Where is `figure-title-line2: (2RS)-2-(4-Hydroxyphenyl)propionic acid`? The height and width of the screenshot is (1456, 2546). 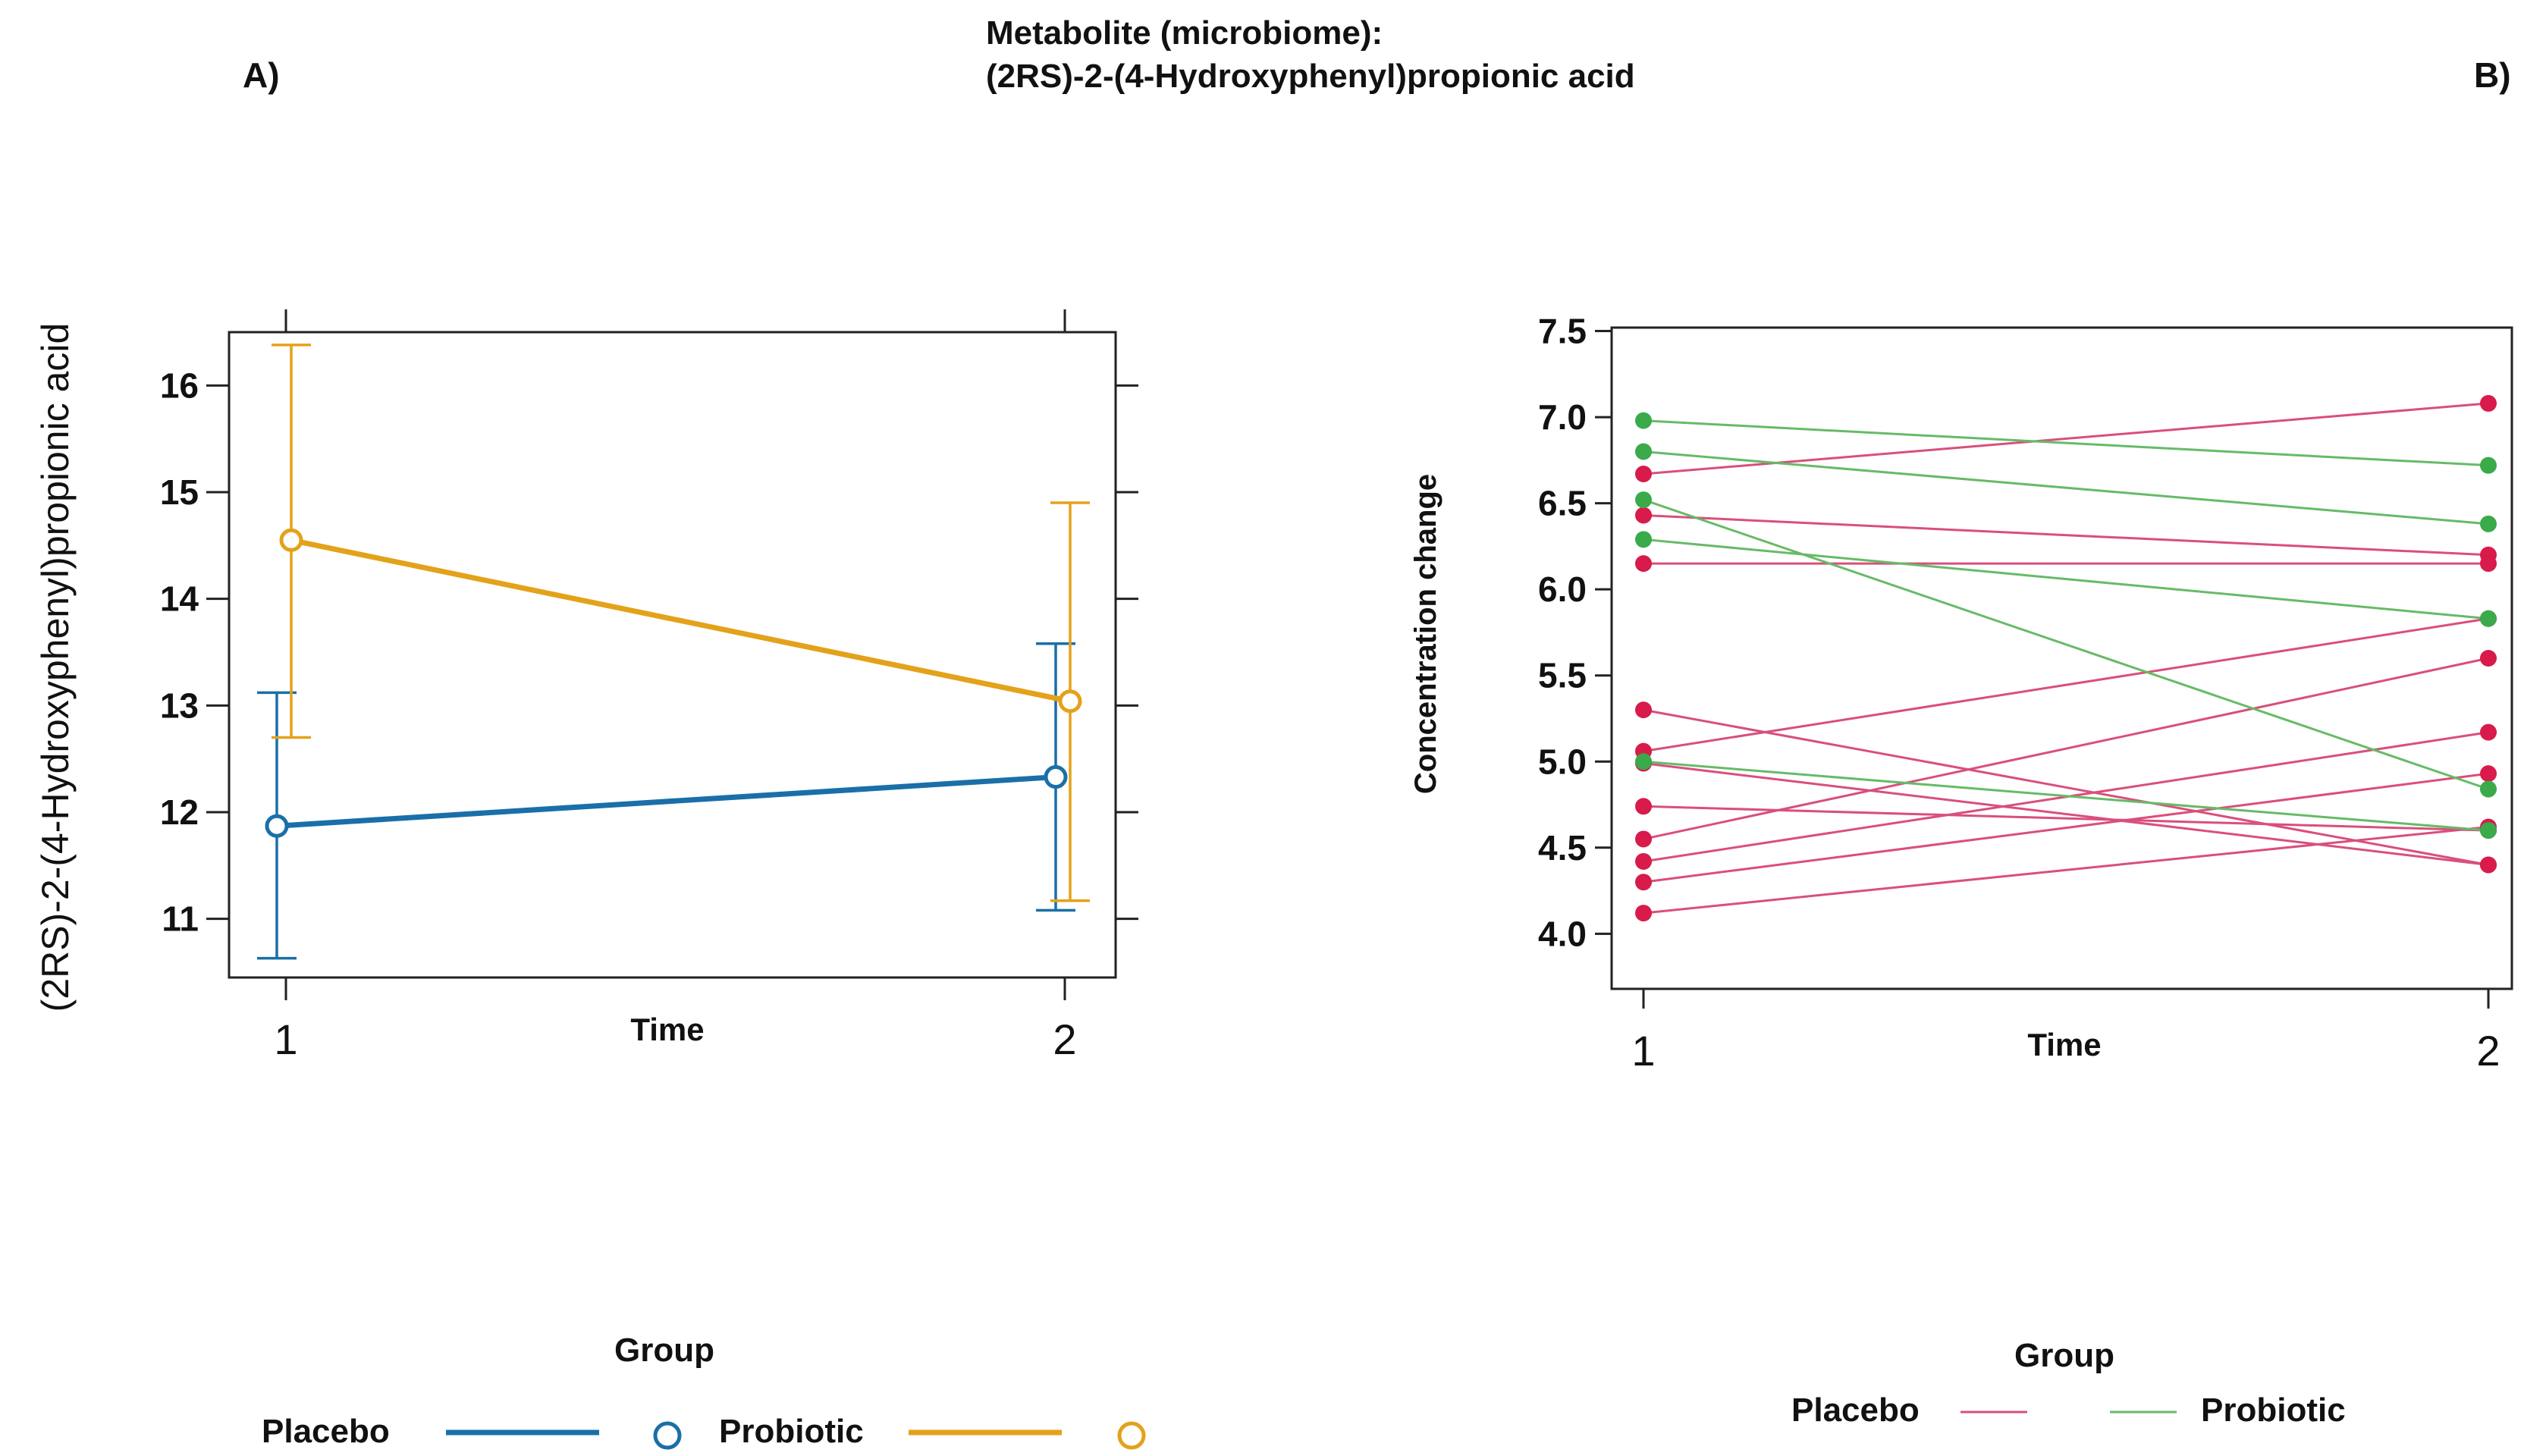
figure-title-line2: (2RS)-2-(4-Hydroxyphenyl)propionic acid is located at coordinates (1310, 76).